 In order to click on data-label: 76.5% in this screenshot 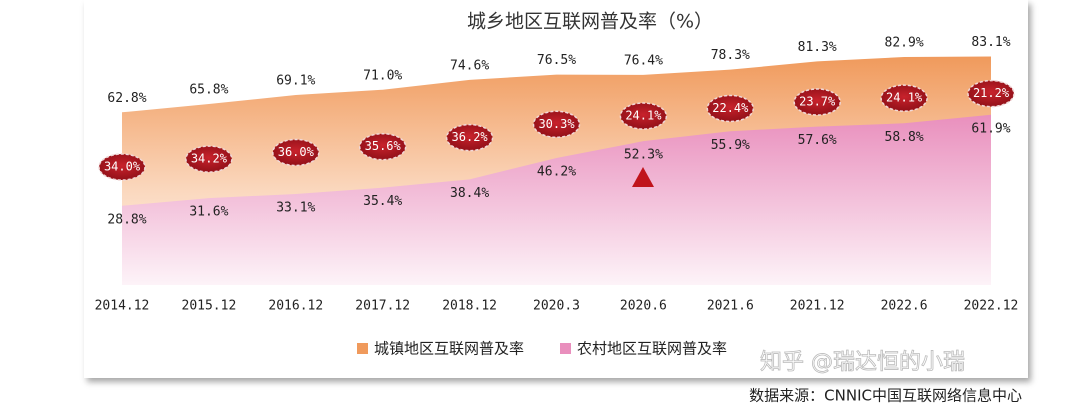, I will do `click(556, 60)`.